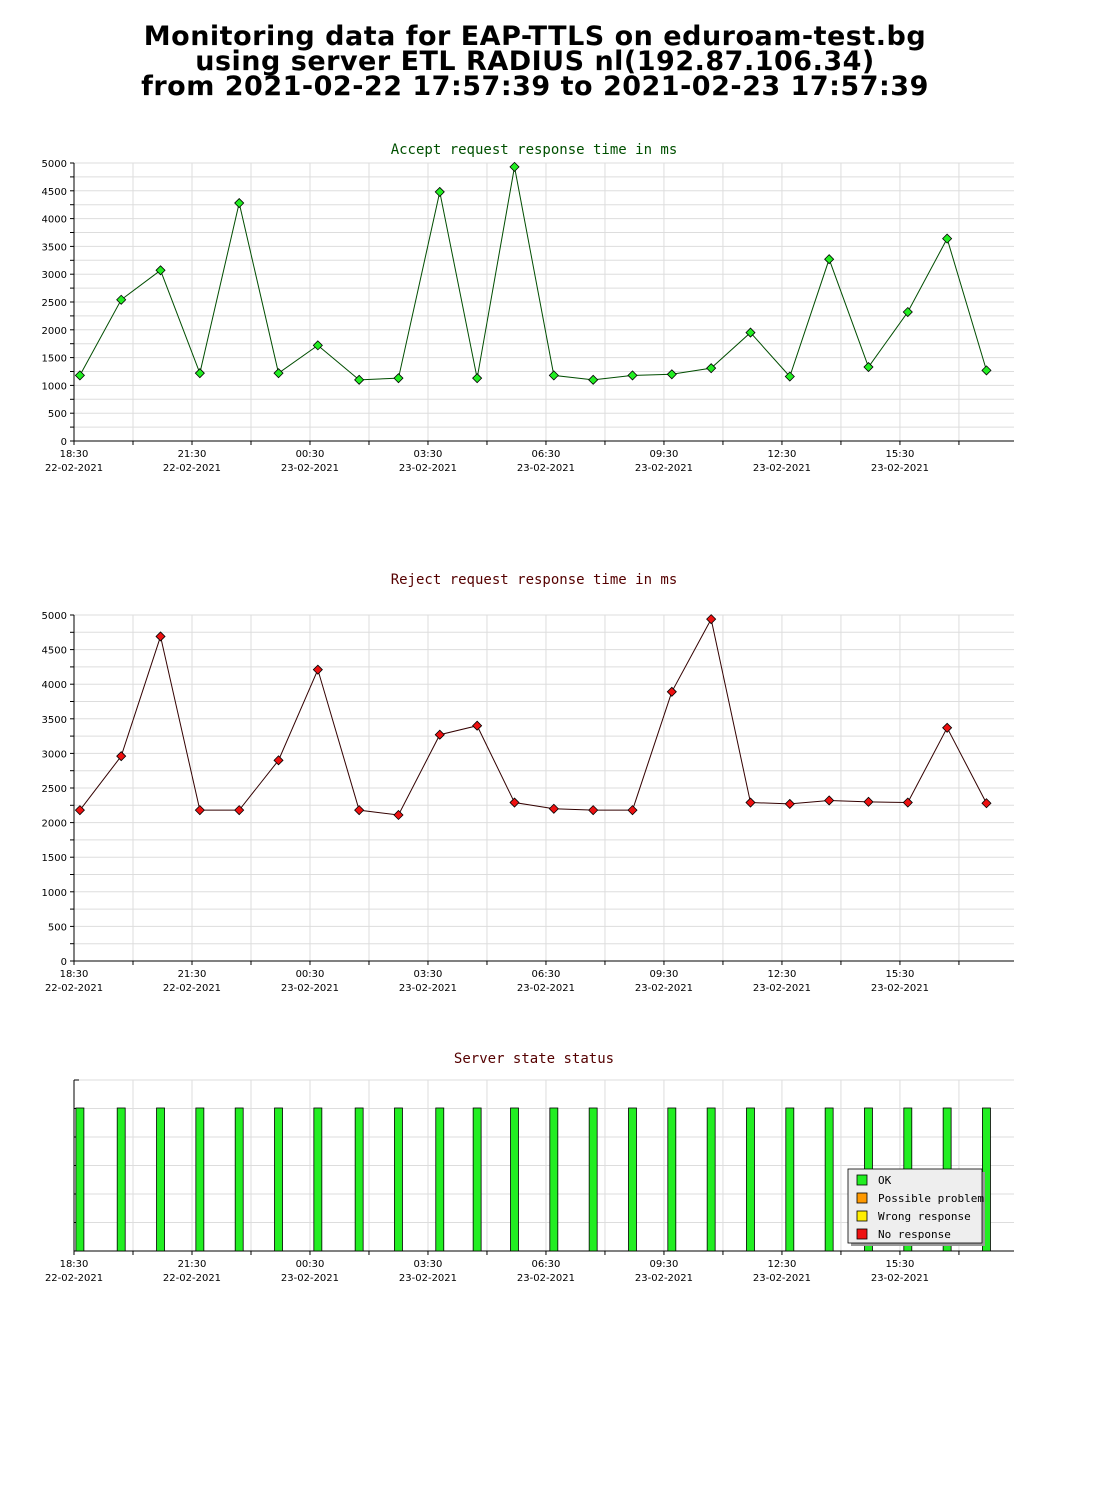 Image resolution: width=1100 pixels, height=1500 pixels. I want to click on legend-label: Possible problem, so click(931, 1198).